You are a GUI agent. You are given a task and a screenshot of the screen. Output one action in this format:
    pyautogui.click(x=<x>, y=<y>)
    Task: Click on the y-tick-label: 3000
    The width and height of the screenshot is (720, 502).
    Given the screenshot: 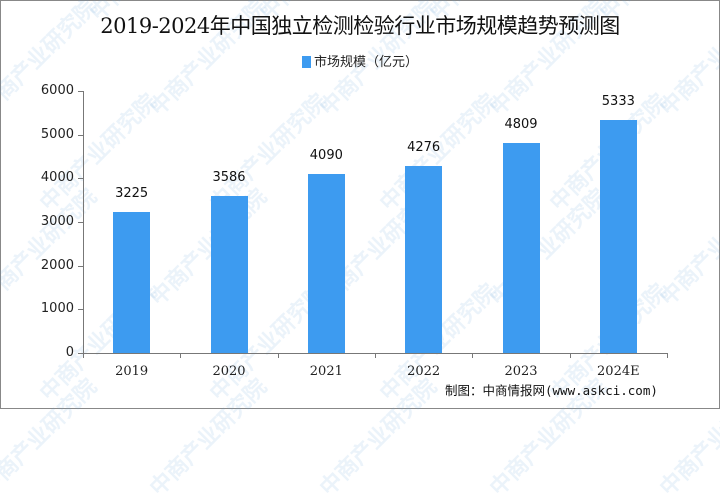 What is the action you would take?
    pyautogui.click(x=57, y=221)
    